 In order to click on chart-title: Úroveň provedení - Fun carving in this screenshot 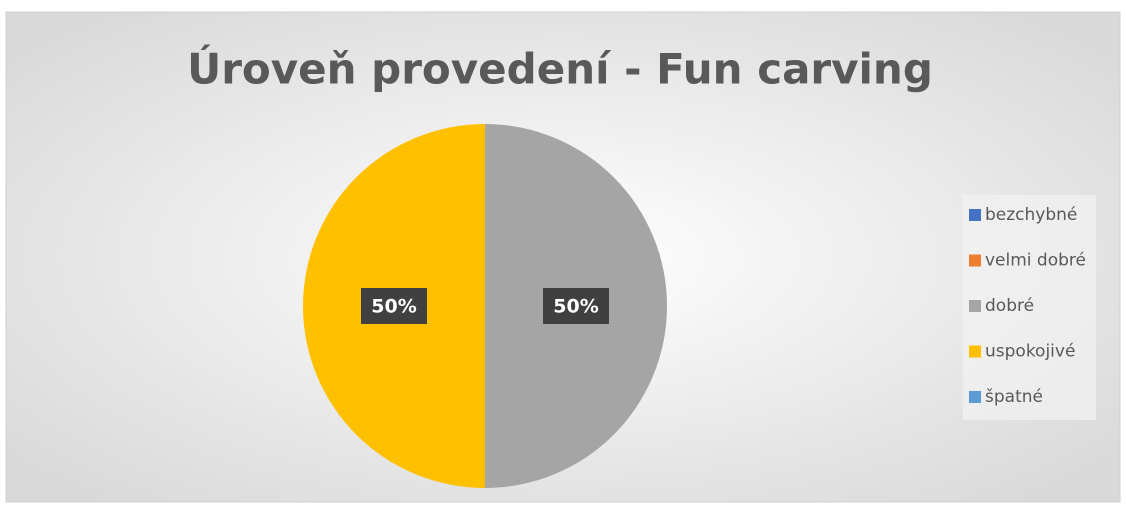, I will do `click(560, 69)`.